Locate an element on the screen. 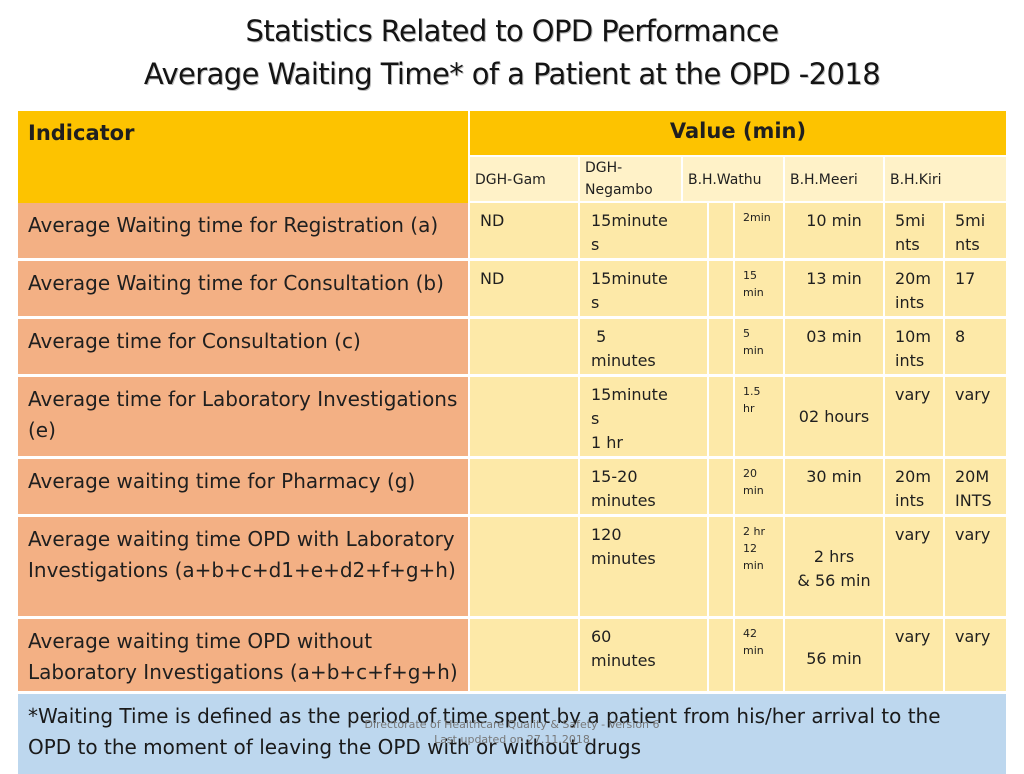 The width and height of the screenshot is (1024, 774). value-cell: 17 is located at coordinates (975, 288).